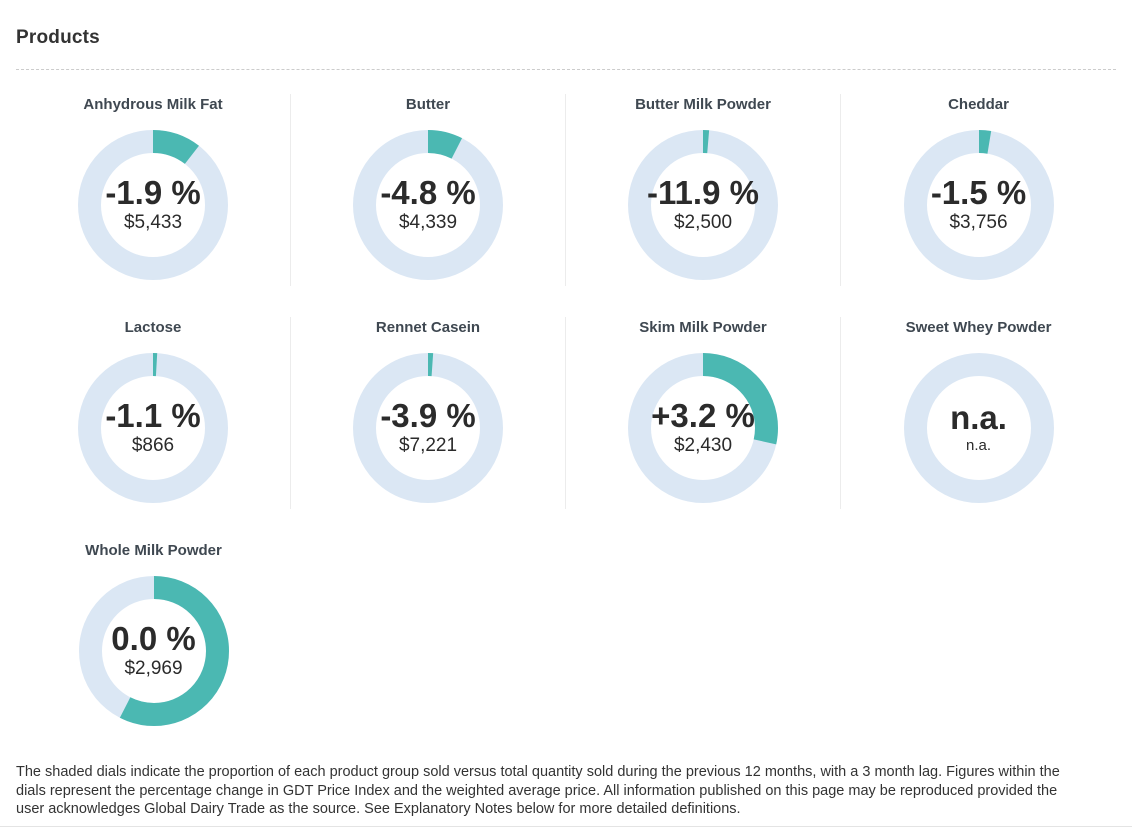 This screenshot has width=1132, height=832. I want to click on dial-percent: -4.8 %, so click(428, 193).